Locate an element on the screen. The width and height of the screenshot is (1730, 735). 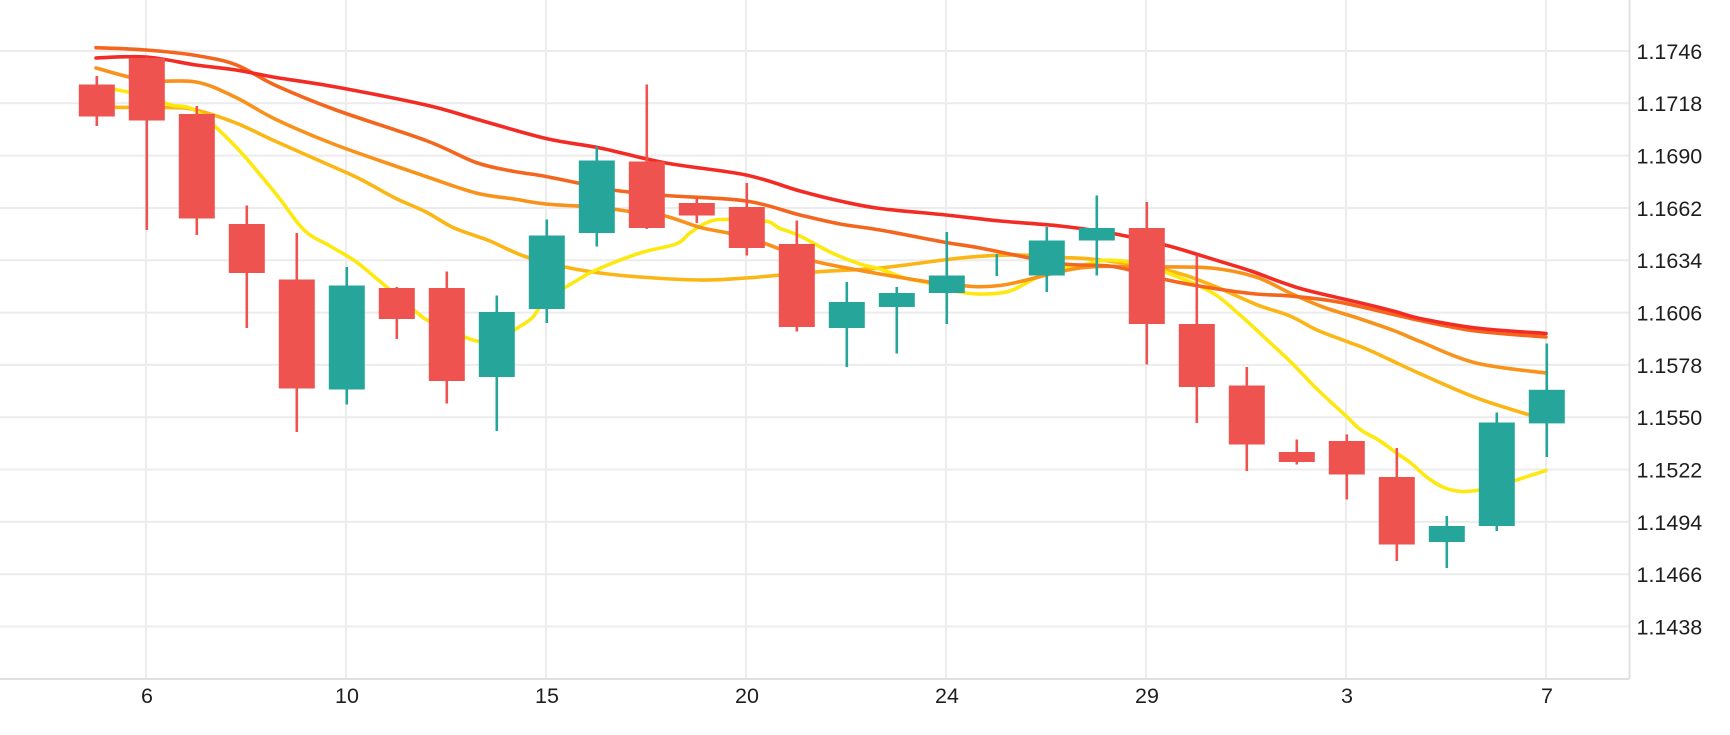
svg-text: 1.1662 is located at coordinates (1670, 209).